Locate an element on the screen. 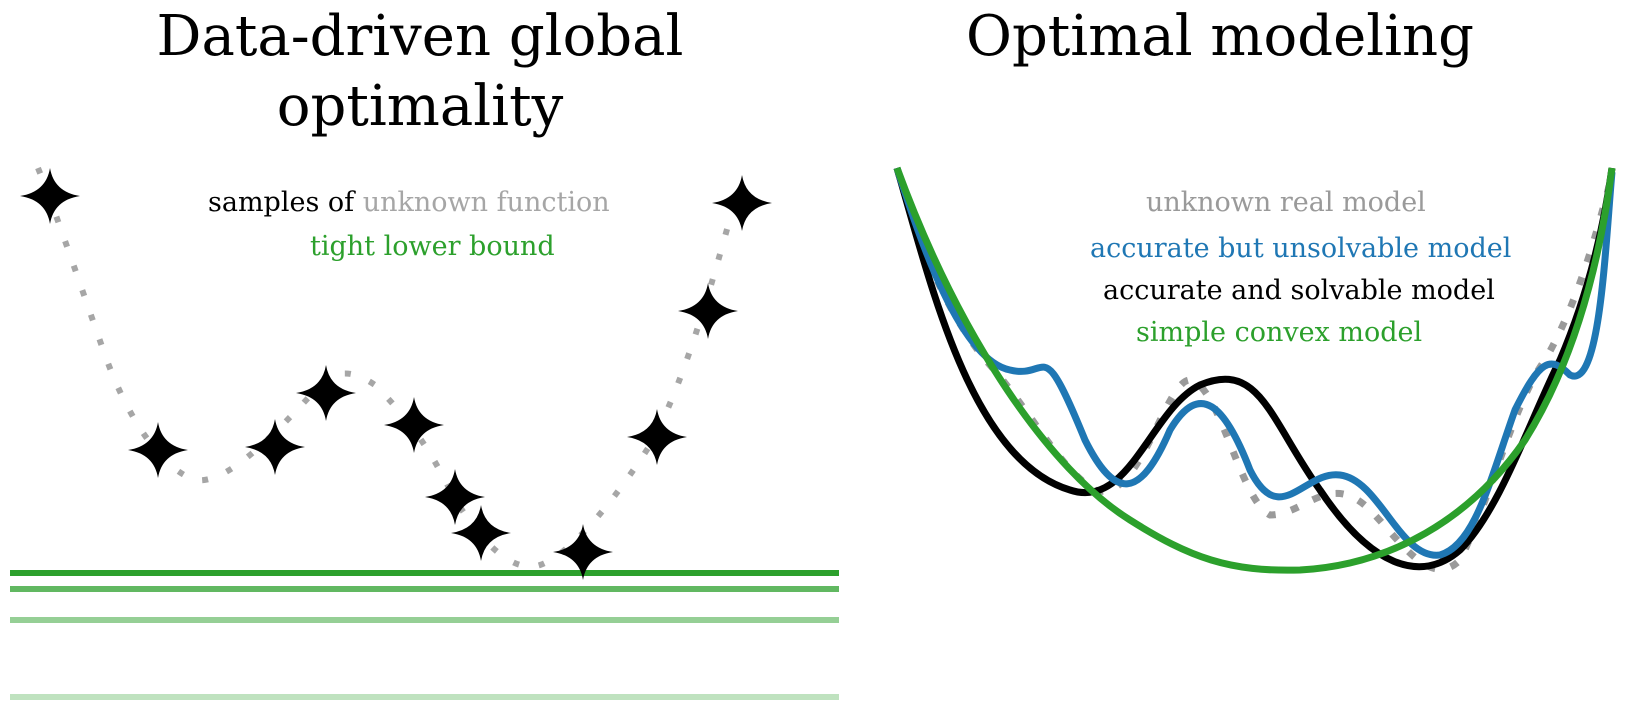  left-panel-title: Data-driven global optimality is located at coordinates (420, 71).